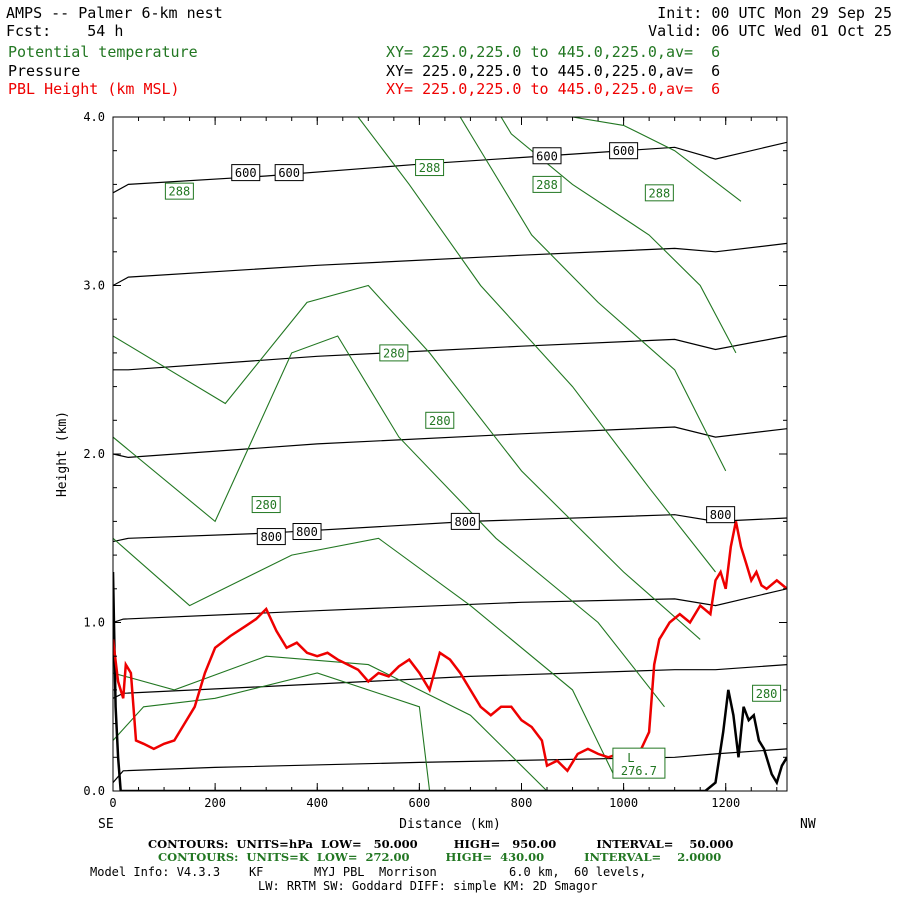 Image resolution: width=900 pixels, height=900 pixels. What do you see at coordinates (774, 13) in the screenshot?
I see `init-time: Init: 00 UTC Mon 29 Sep 25` at bounding box center [774, 13].